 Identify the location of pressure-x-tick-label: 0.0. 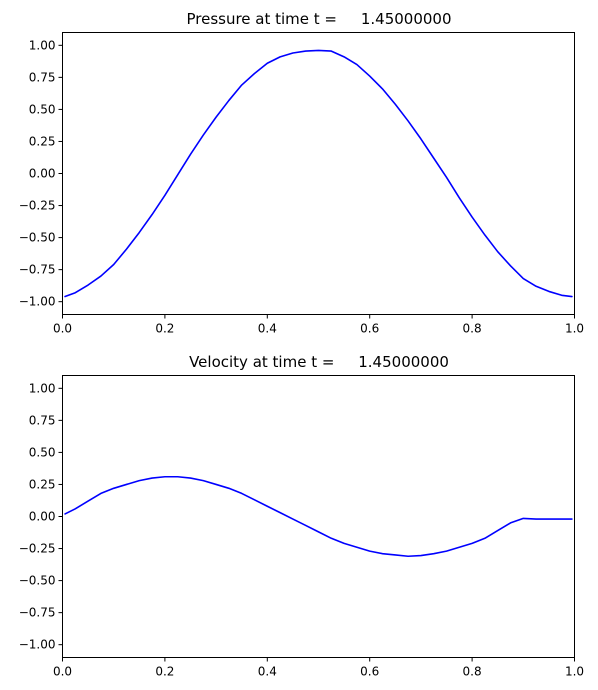
(62, 329).